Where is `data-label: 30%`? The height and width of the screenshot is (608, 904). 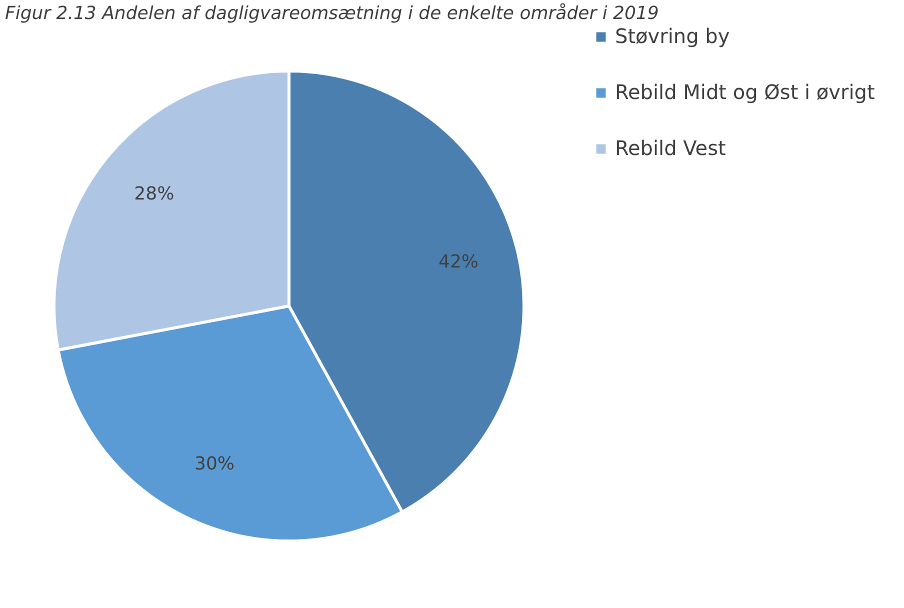
data-label: 30% is located at coordinates (214, 463).